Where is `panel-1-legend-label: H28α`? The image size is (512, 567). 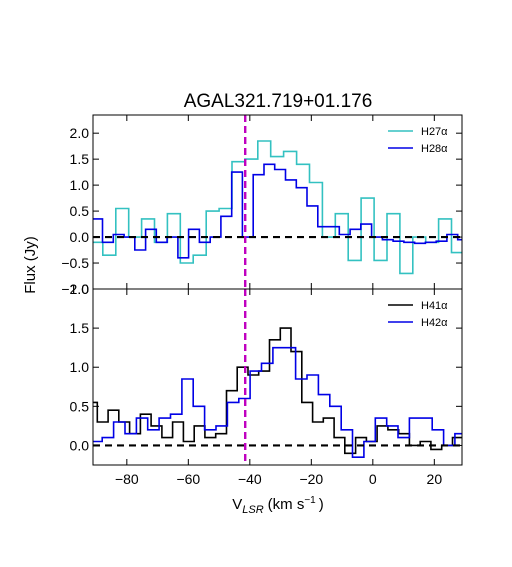 panel-1-legend-label: H28α is located at coordinates (434, 149).